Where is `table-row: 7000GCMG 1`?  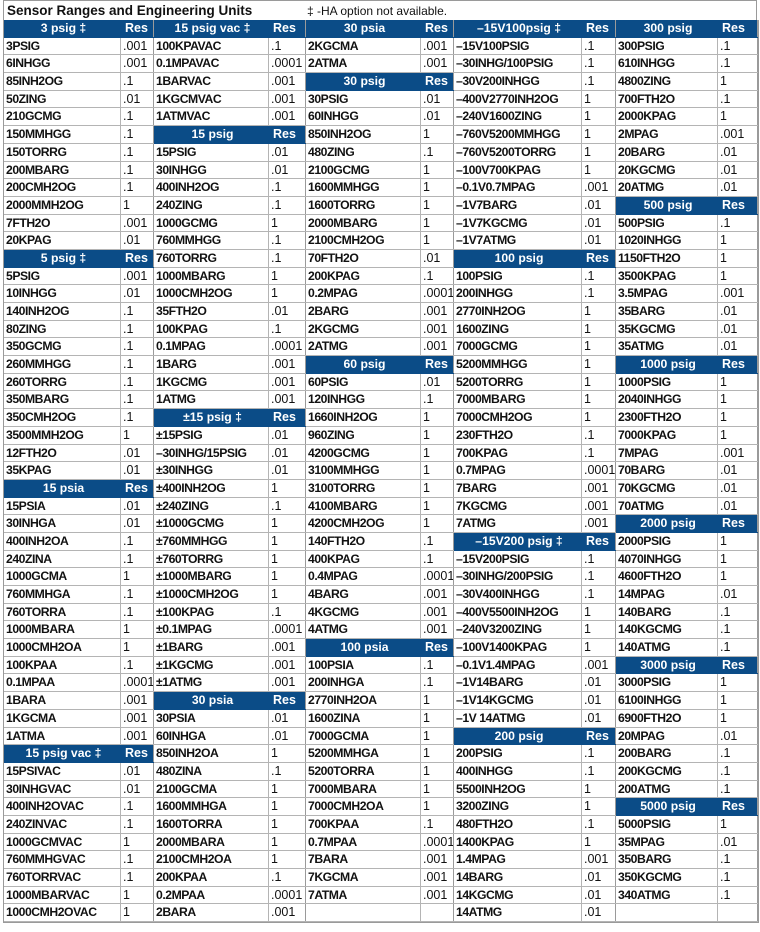
table-row: 7000GCMG 1 is located at coordinates (535, 347).